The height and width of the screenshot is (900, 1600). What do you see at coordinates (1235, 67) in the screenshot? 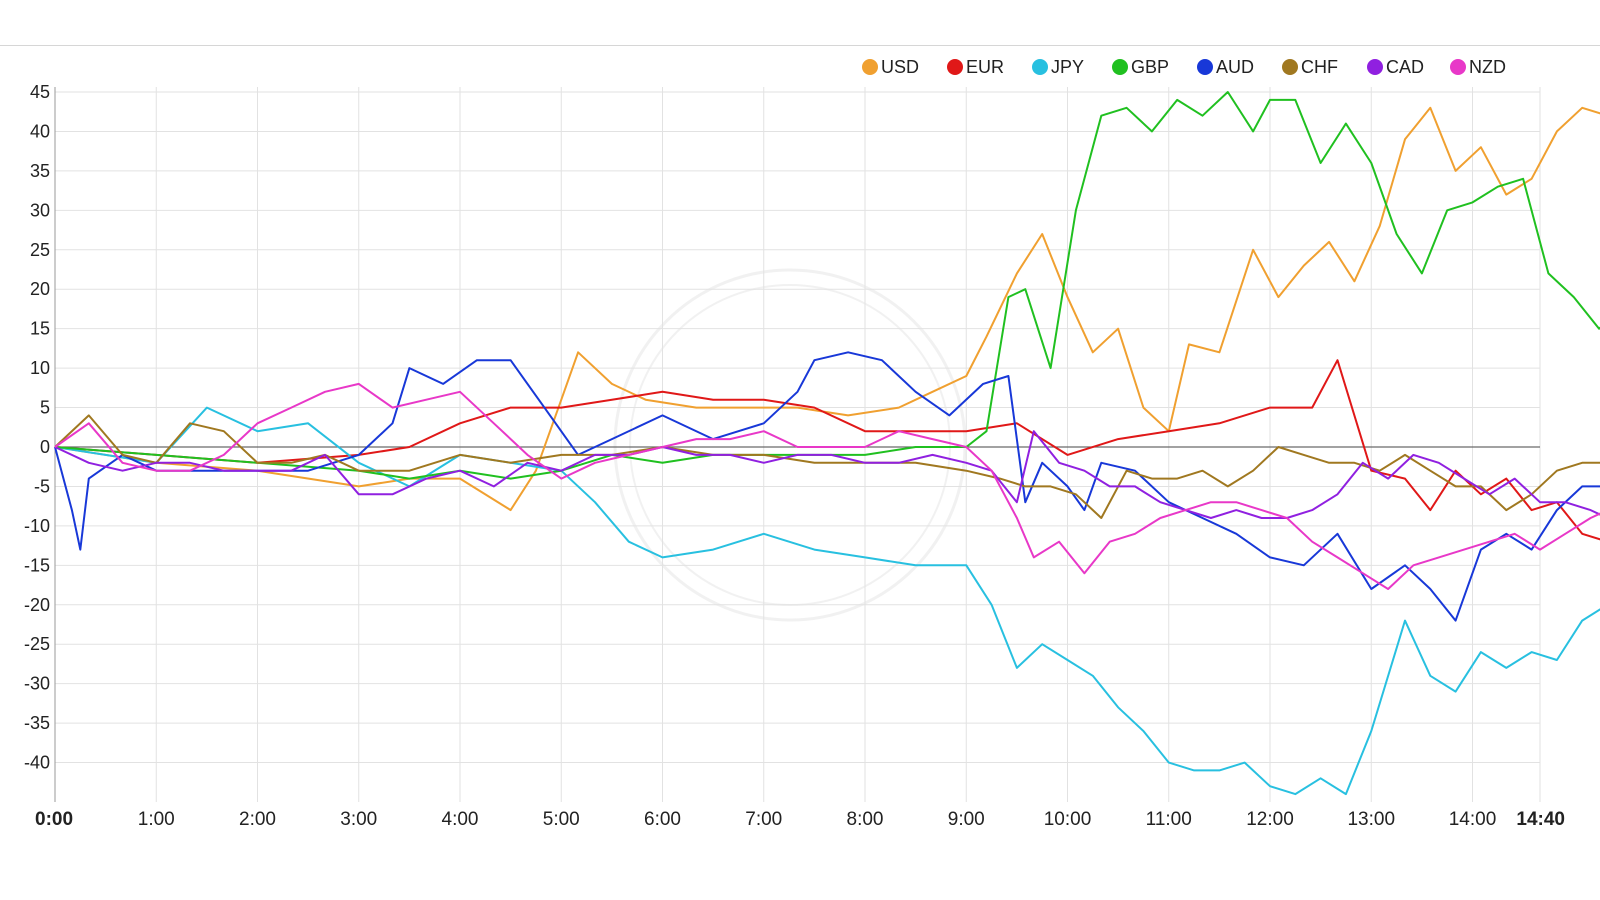
I see `legend-label: AUD` at bounding box center [1235, 67].